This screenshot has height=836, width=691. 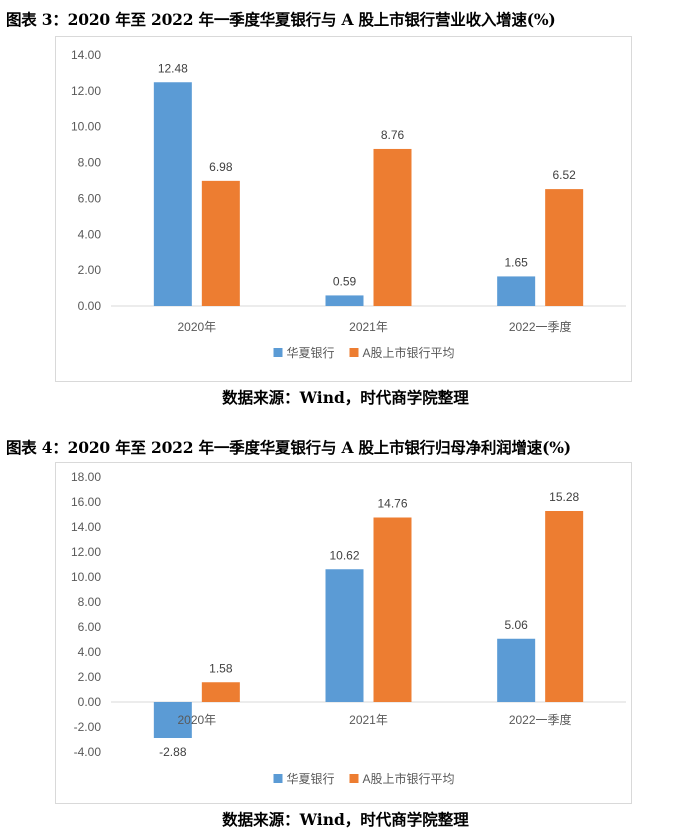 What do you see at coordinates (345, 819) in the screenshot?
I see `figure-4-source: 数据来源：Wind，时代商学院整理` at bounding box center [345, 819].